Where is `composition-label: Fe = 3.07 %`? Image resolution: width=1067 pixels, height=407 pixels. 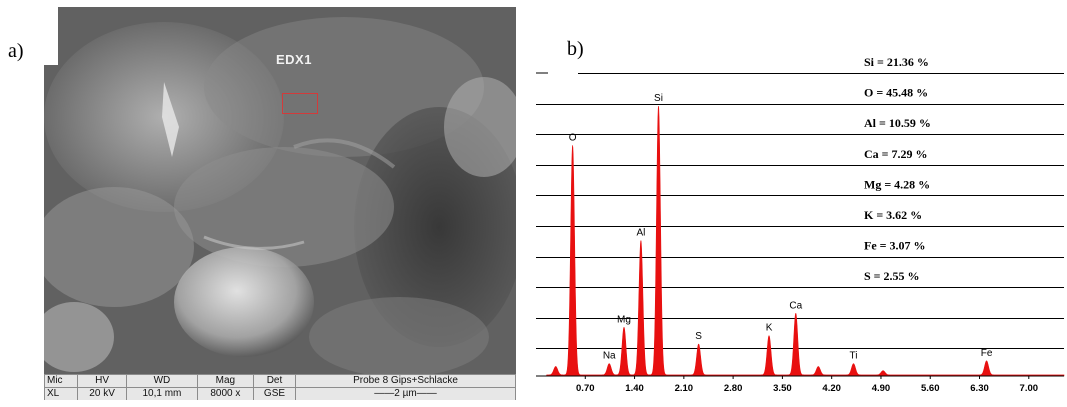 composition-label: Fe = 3.07 % is located at coordinates (895, 246).